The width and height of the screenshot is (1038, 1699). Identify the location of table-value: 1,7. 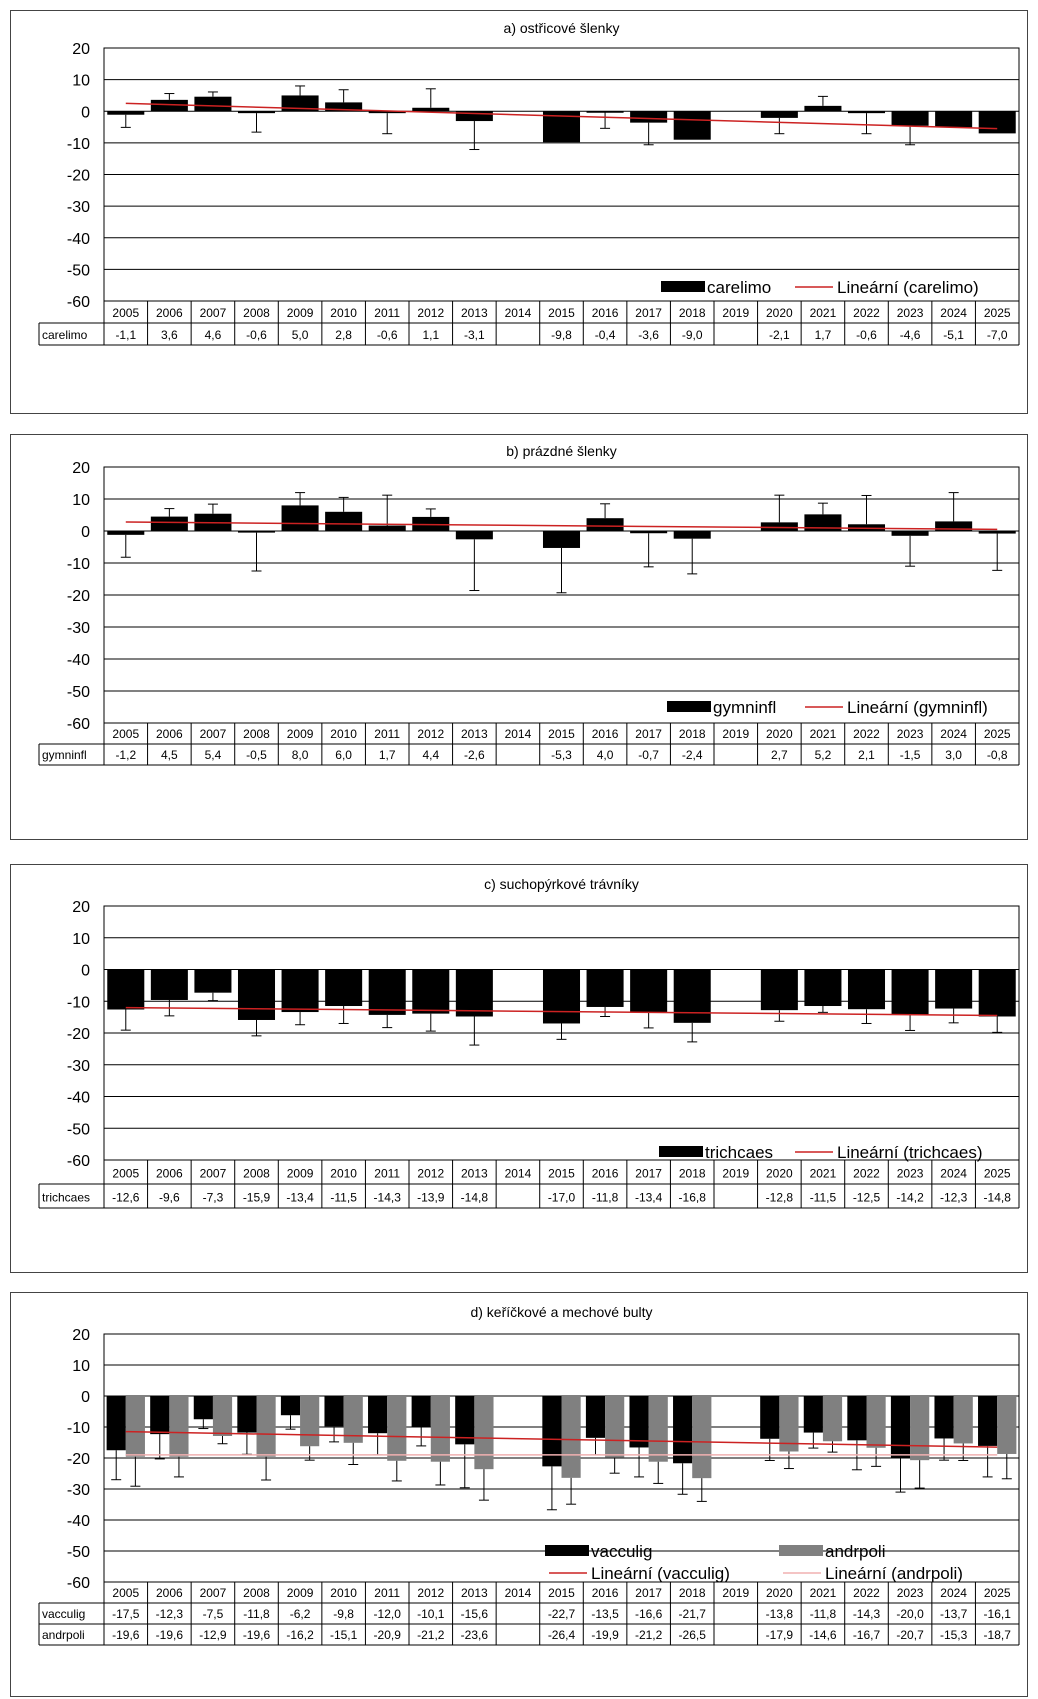
(387, 755).